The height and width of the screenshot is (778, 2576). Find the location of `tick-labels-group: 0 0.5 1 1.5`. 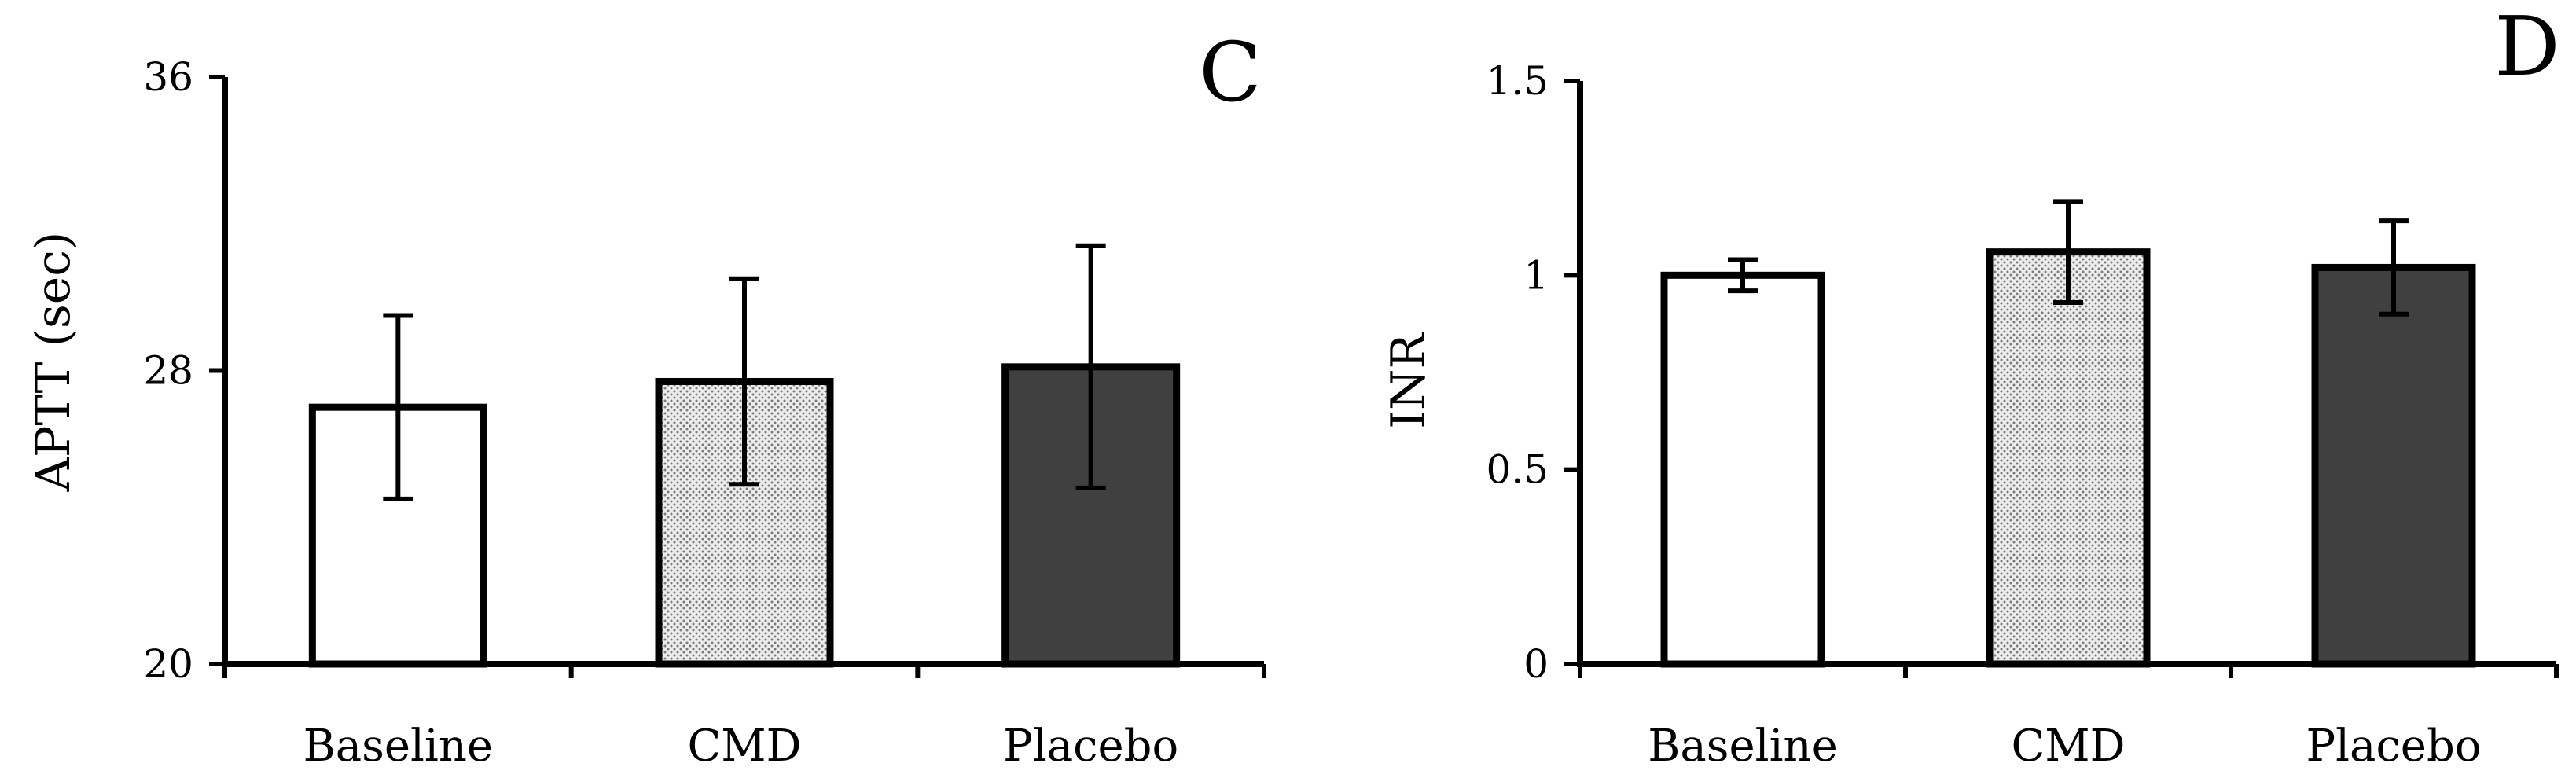

tick-labels-group: 0 0.5 1 1.5 is located at coordinates (1517, 372).